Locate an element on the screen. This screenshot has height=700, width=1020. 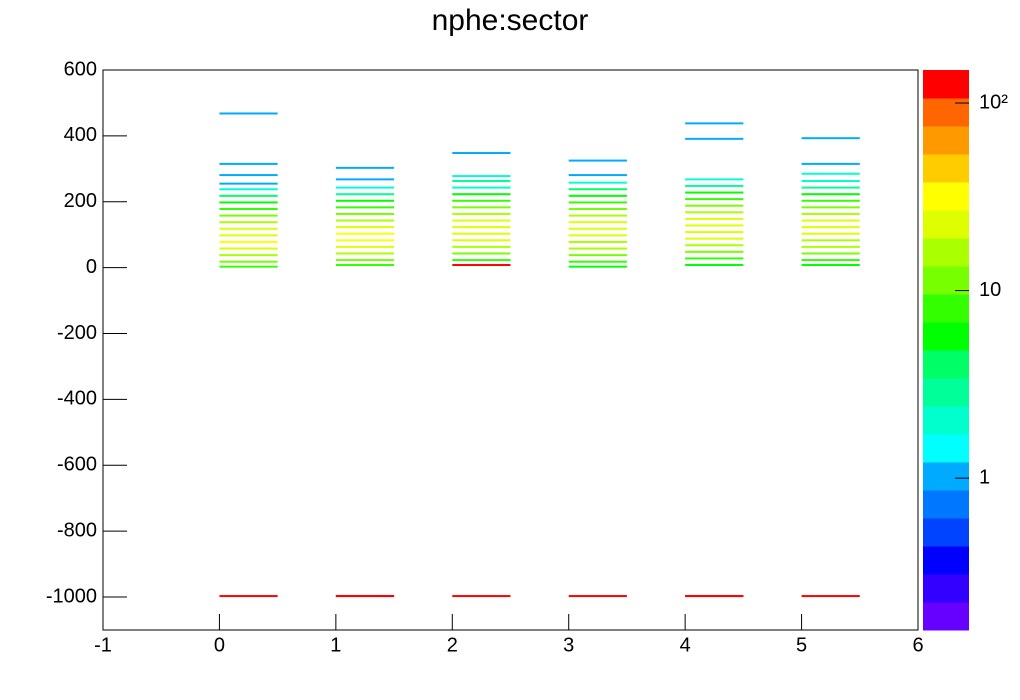
x-tick-label: 3 is located at coordinates (568, 645).